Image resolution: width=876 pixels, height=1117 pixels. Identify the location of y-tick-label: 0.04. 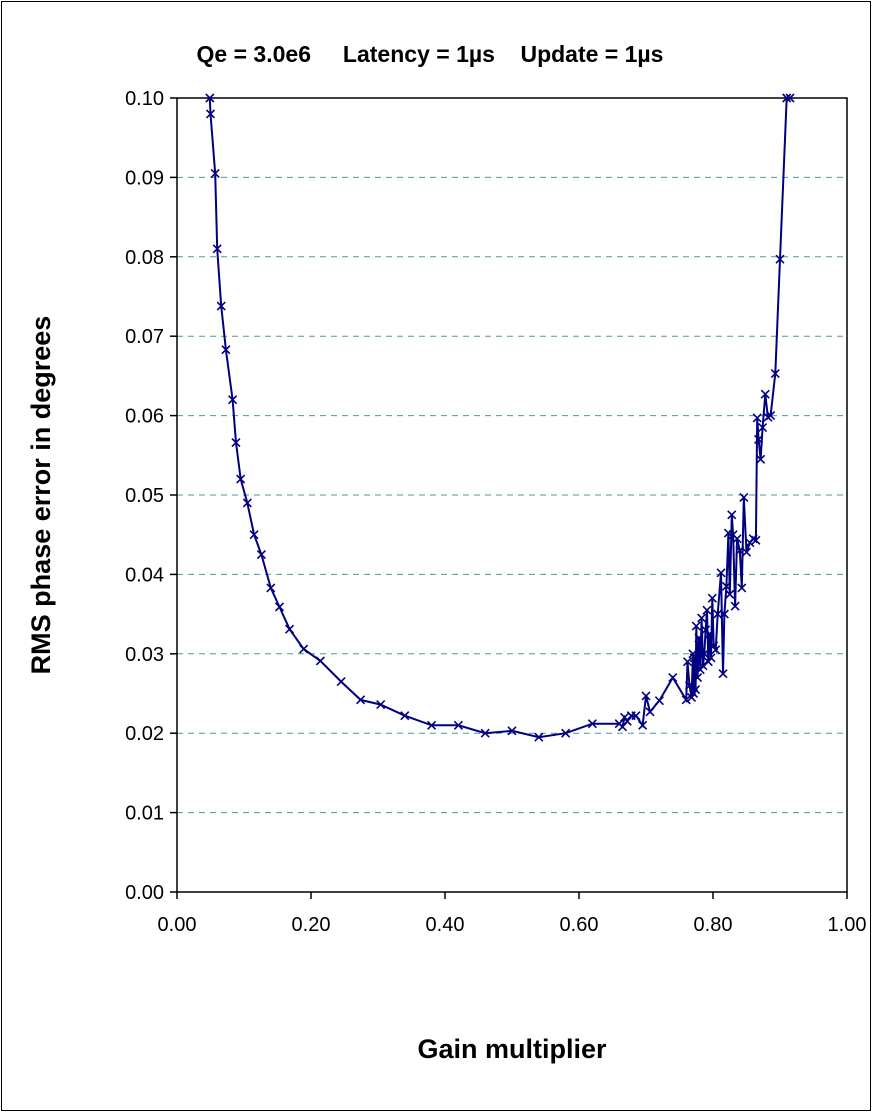
(144, 575).